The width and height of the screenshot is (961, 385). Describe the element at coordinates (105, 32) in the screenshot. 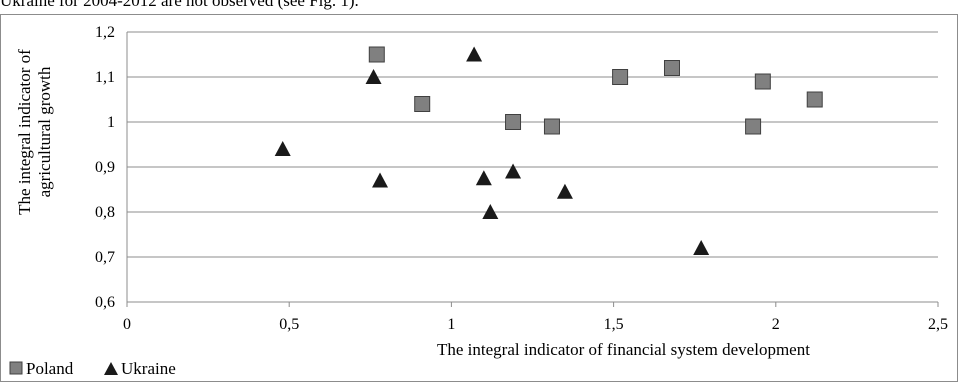

I see `y-tick-label-6: 1,2` at that location.